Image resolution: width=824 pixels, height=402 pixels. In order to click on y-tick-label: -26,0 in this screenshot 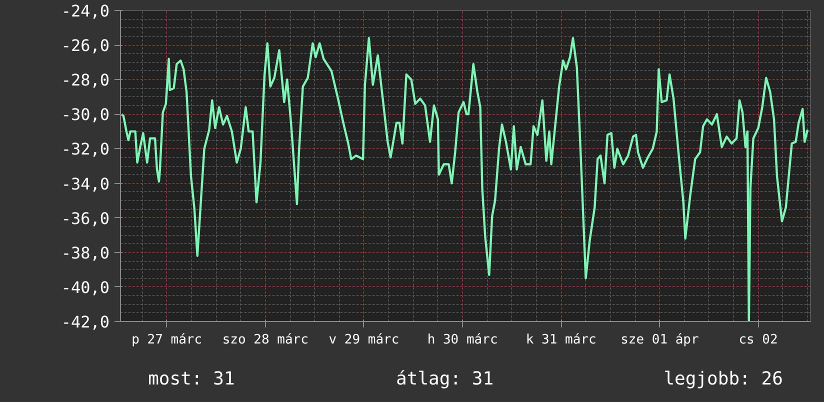, I will do `click(85, 46)`.